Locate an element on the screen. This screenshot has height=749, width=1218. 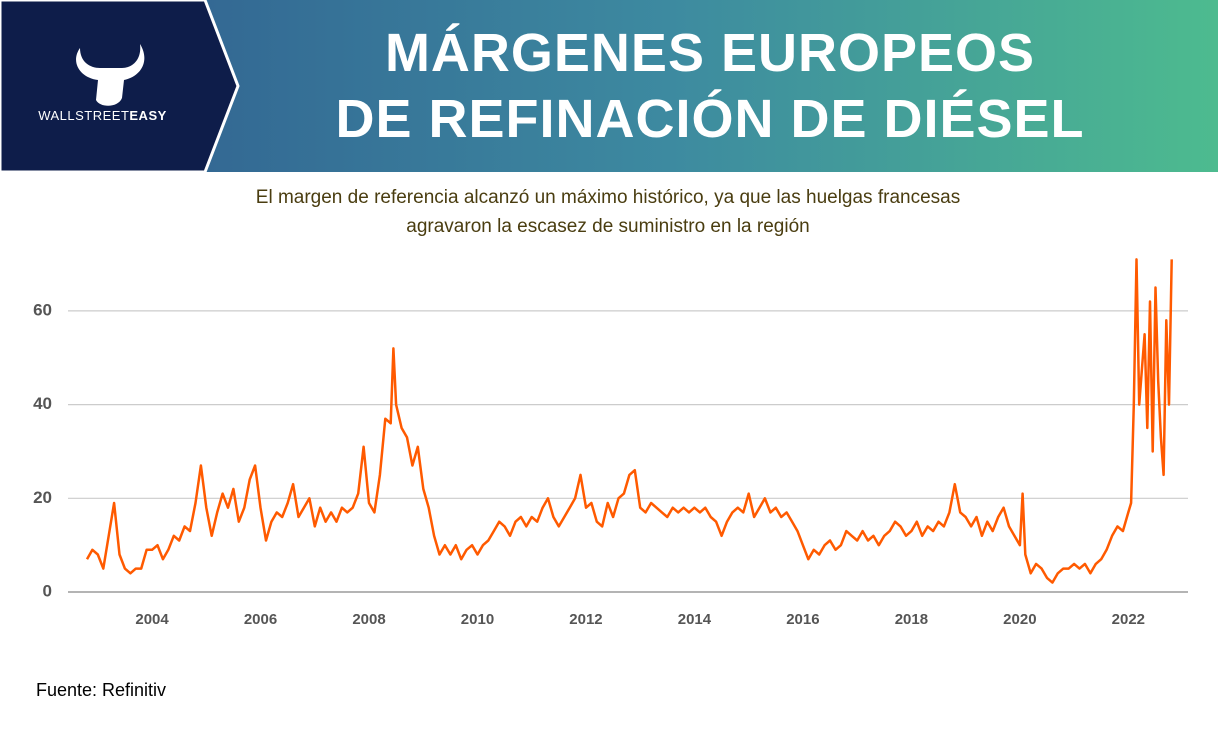
x-tick-label: 2006 is located at coordinates (260, 619).